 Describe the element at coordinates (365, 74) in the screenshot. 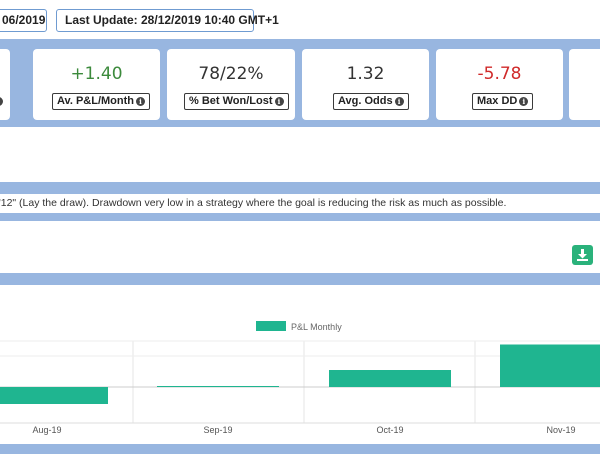

I see `stat-value: 1.32` at that location.